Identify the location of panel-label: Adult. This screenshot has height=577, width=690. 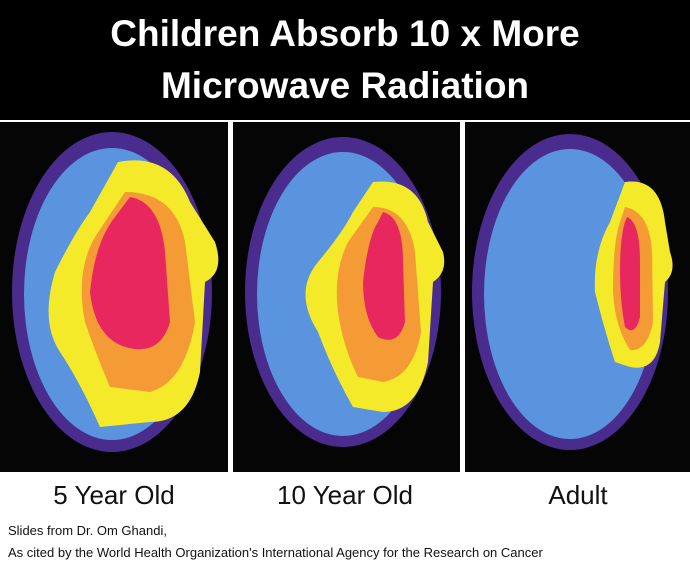
(578, 495).